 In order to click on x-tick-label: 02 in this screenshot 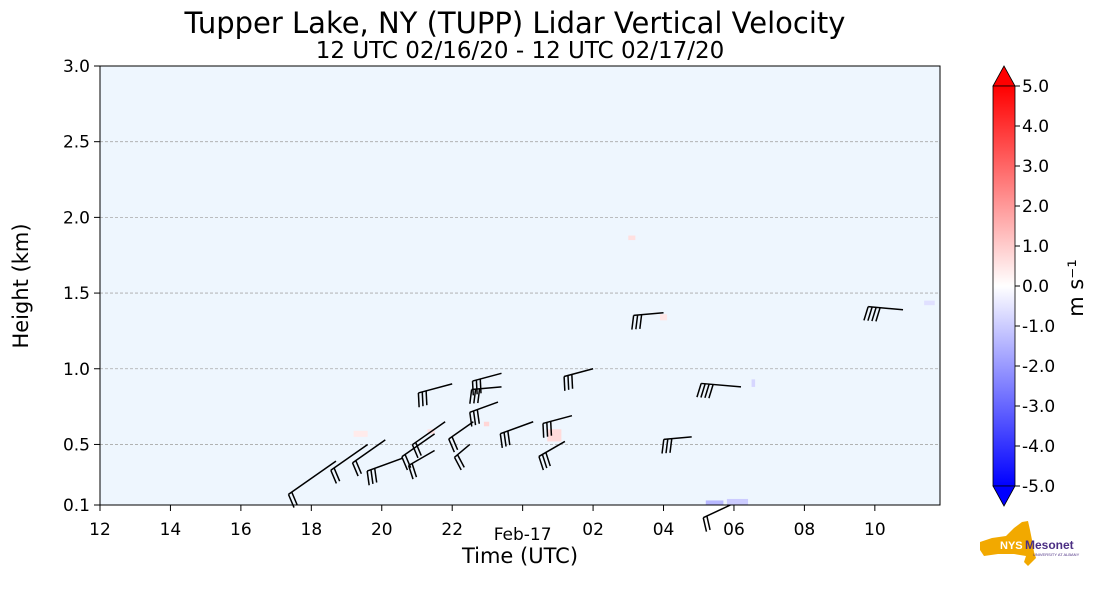, I will do `click(593, 530)`.